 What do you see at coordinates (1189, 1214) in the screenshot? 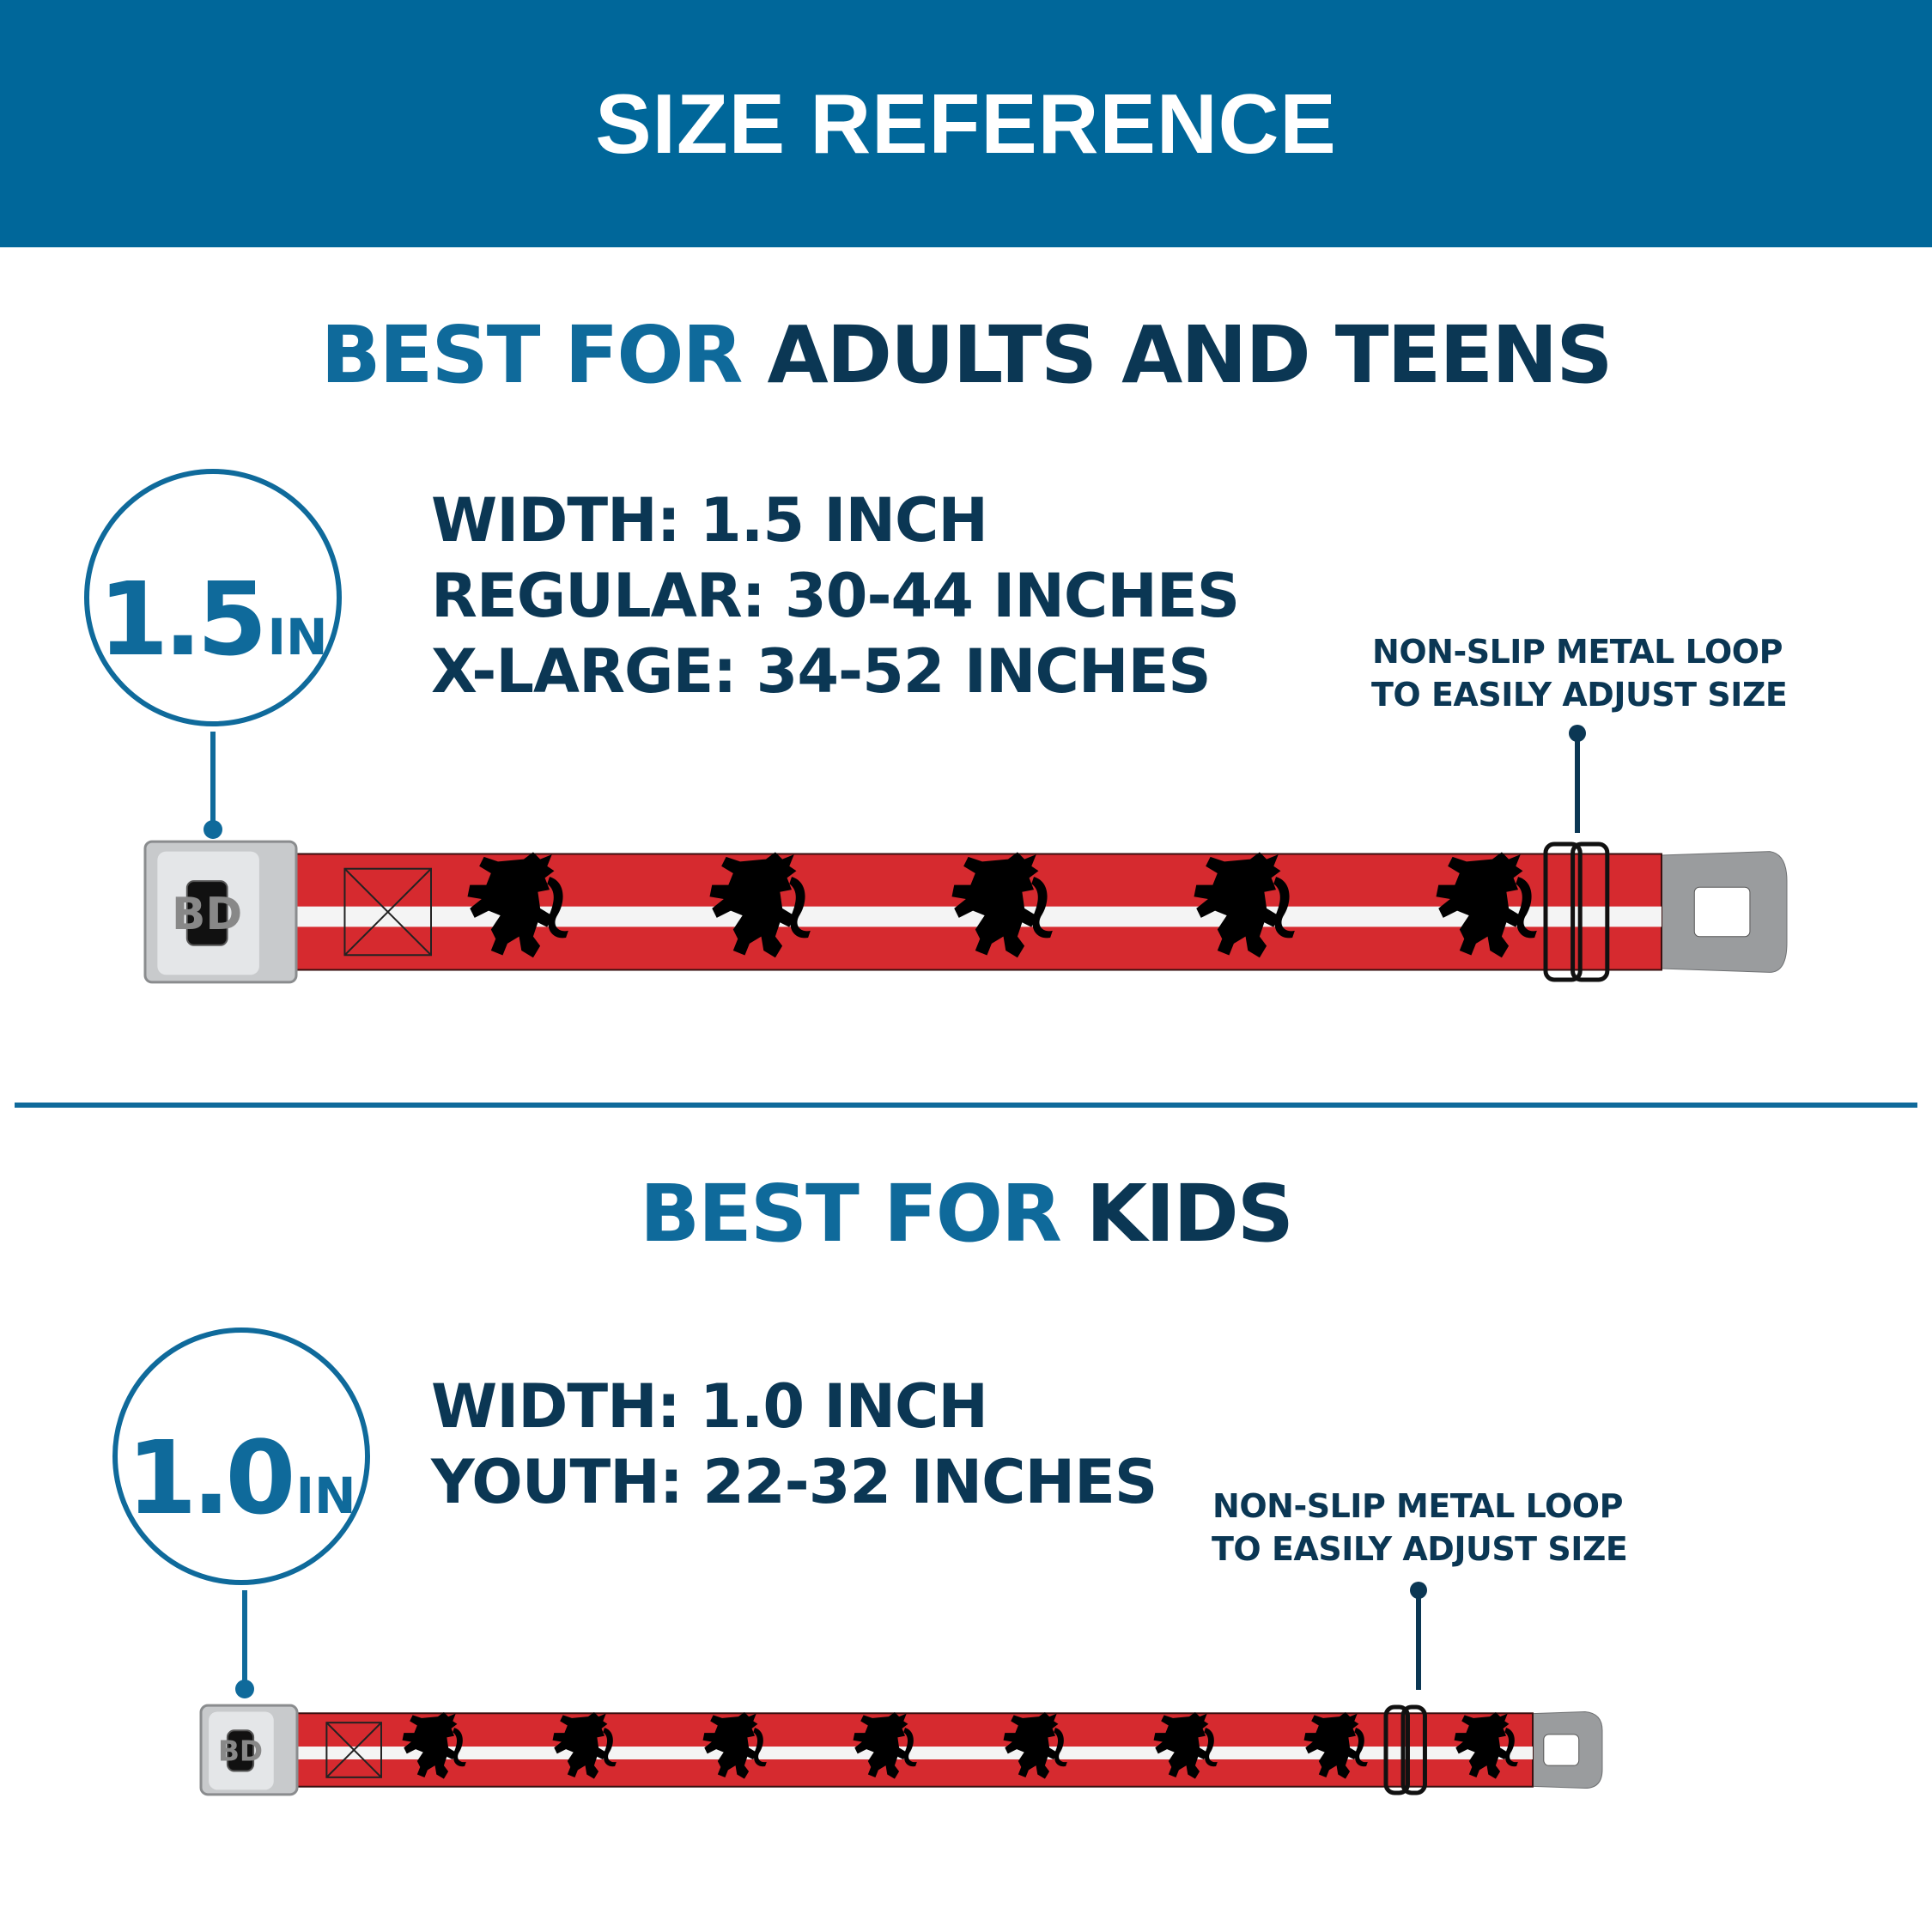
I see `kids-heading-main: KIDS` at bounding box center [1189, 1214].